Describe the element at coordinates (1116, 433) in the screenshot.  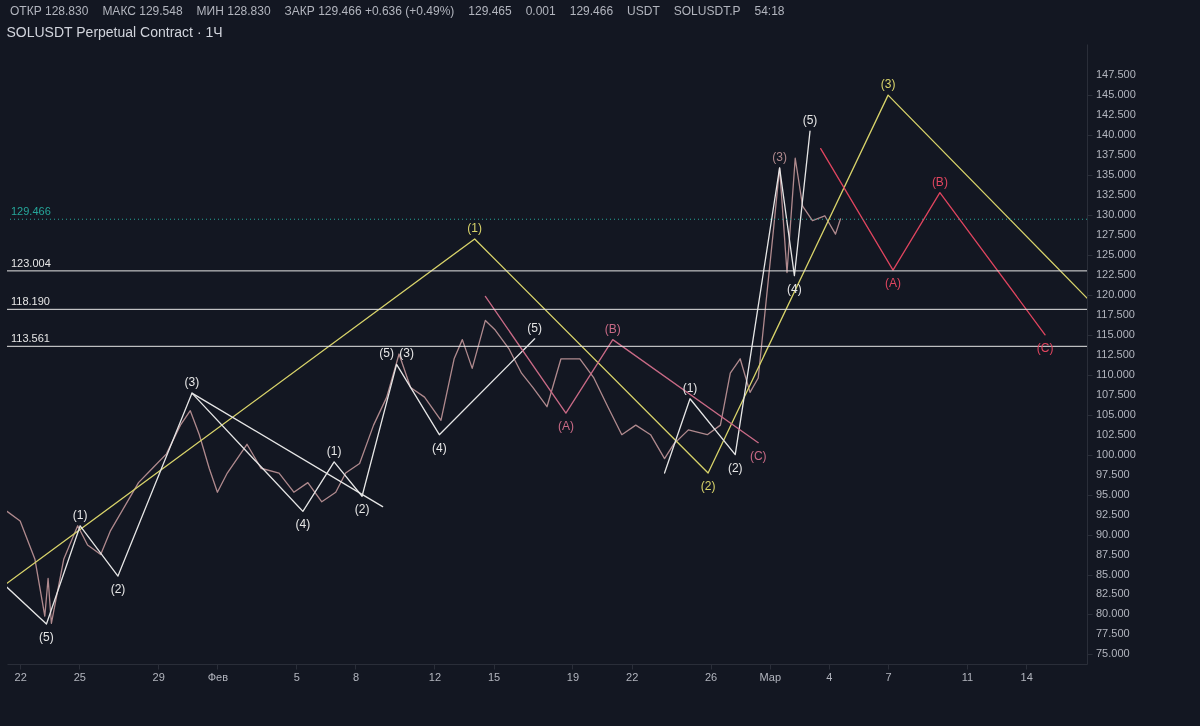
I see `y-tick-label: 102.500` at that location.